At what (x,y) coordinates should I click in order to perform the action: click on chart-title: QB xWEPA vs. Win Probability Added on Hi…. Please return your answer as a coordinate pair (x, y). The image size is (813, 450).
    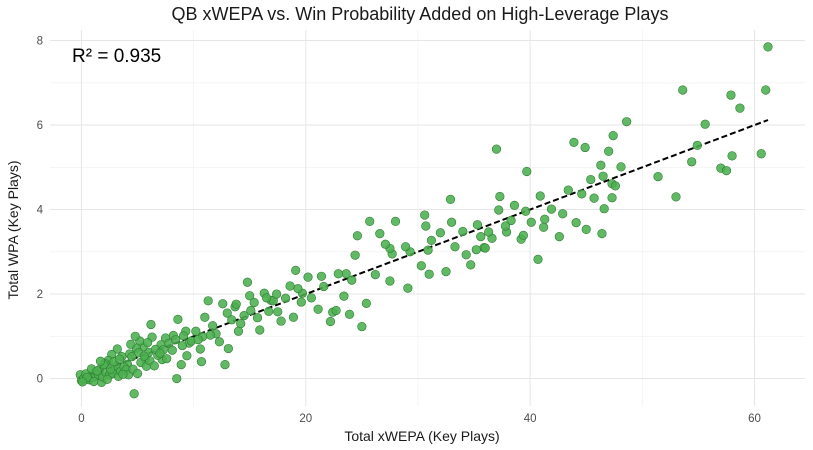
    Looking at the image, I should click on (420, 14).